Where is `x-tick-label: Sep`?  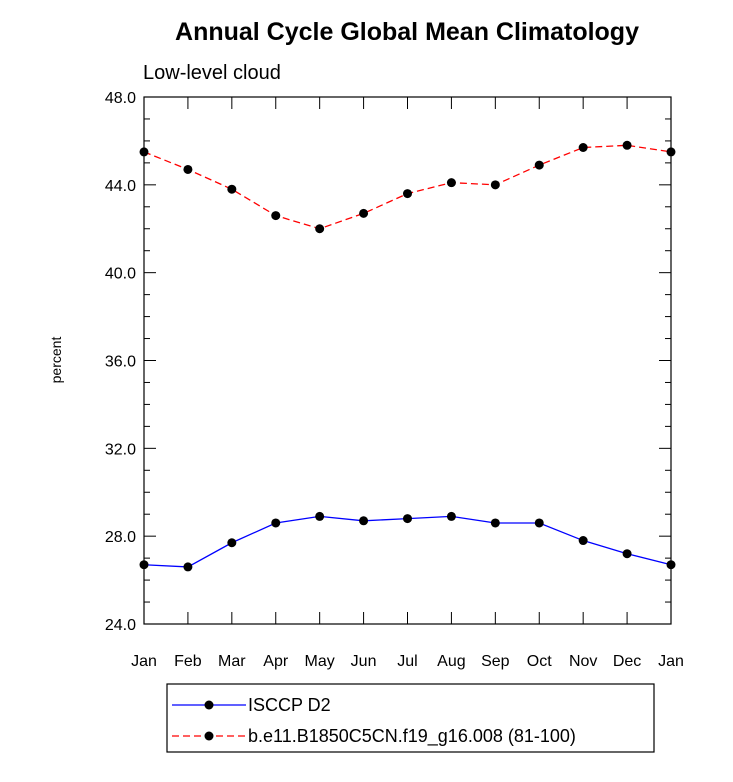 x-tick-label: Sep is located at coordinates (495, 661).